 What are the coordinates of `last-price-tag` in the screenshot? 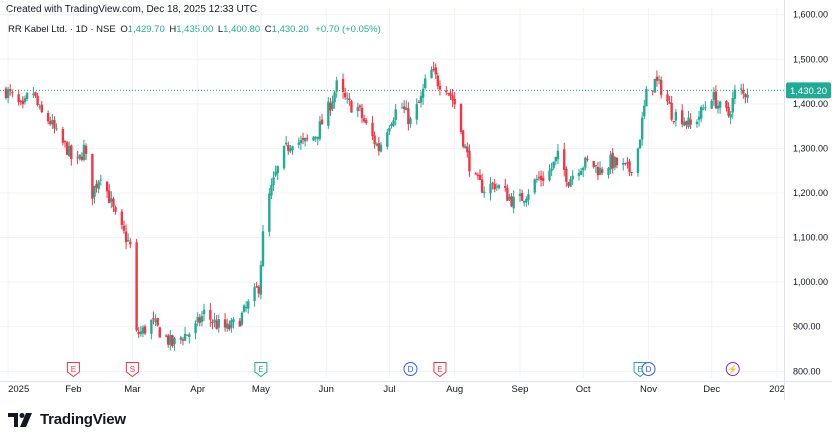 It's located at (808, 90).